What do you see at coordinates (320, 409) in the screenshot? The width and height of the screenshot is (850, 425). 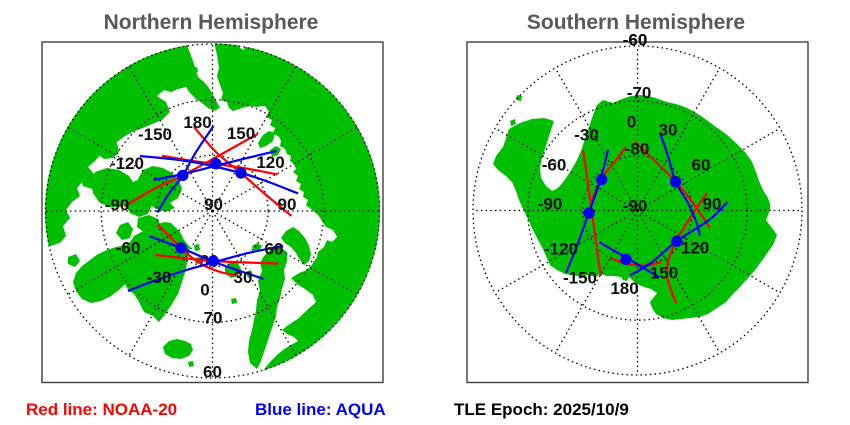 I see `svg-text: Blue line: AQUA` at bounding box center [320, 409].